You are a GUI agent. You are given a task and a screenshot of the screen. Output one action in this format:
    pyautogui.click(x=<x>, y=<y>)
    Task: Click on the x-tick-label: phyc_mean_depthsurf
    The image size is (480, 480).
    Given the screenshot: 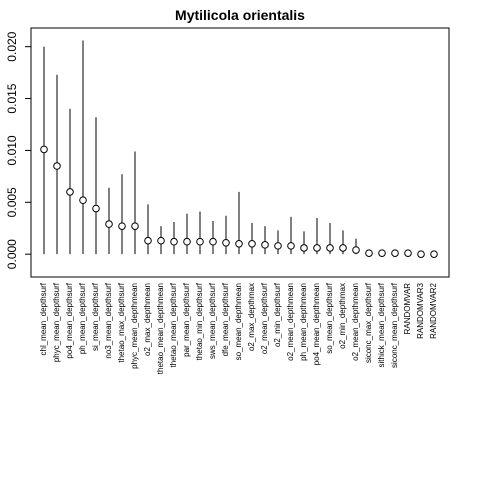 What is the action you would take?
    pyautogui.click(x=56, y=322)
    